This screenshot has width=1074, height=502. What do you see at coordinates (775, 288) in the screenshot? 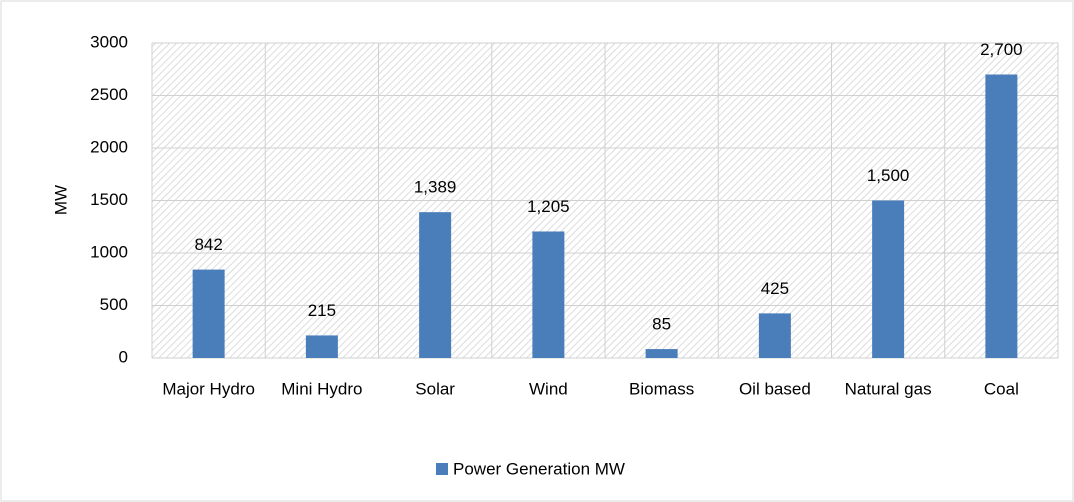
I see `data-label: 425` at bounding box center [775, 288].